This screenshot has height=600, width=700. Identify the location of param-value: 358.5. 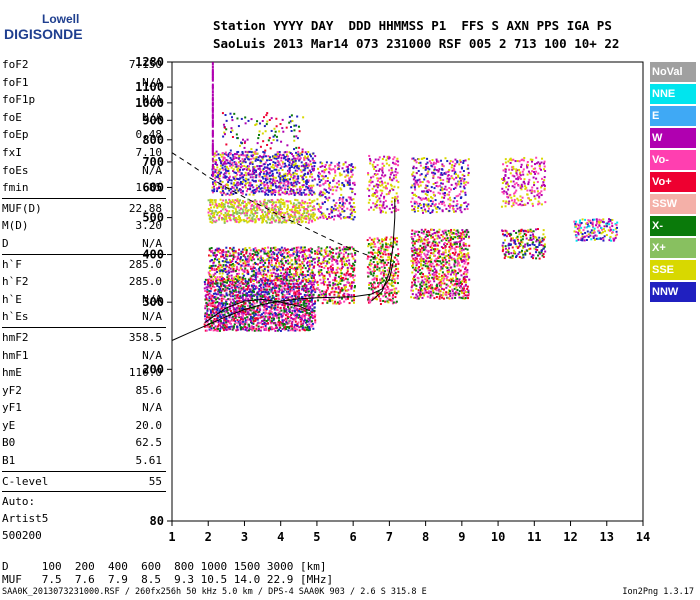
(145, 337).